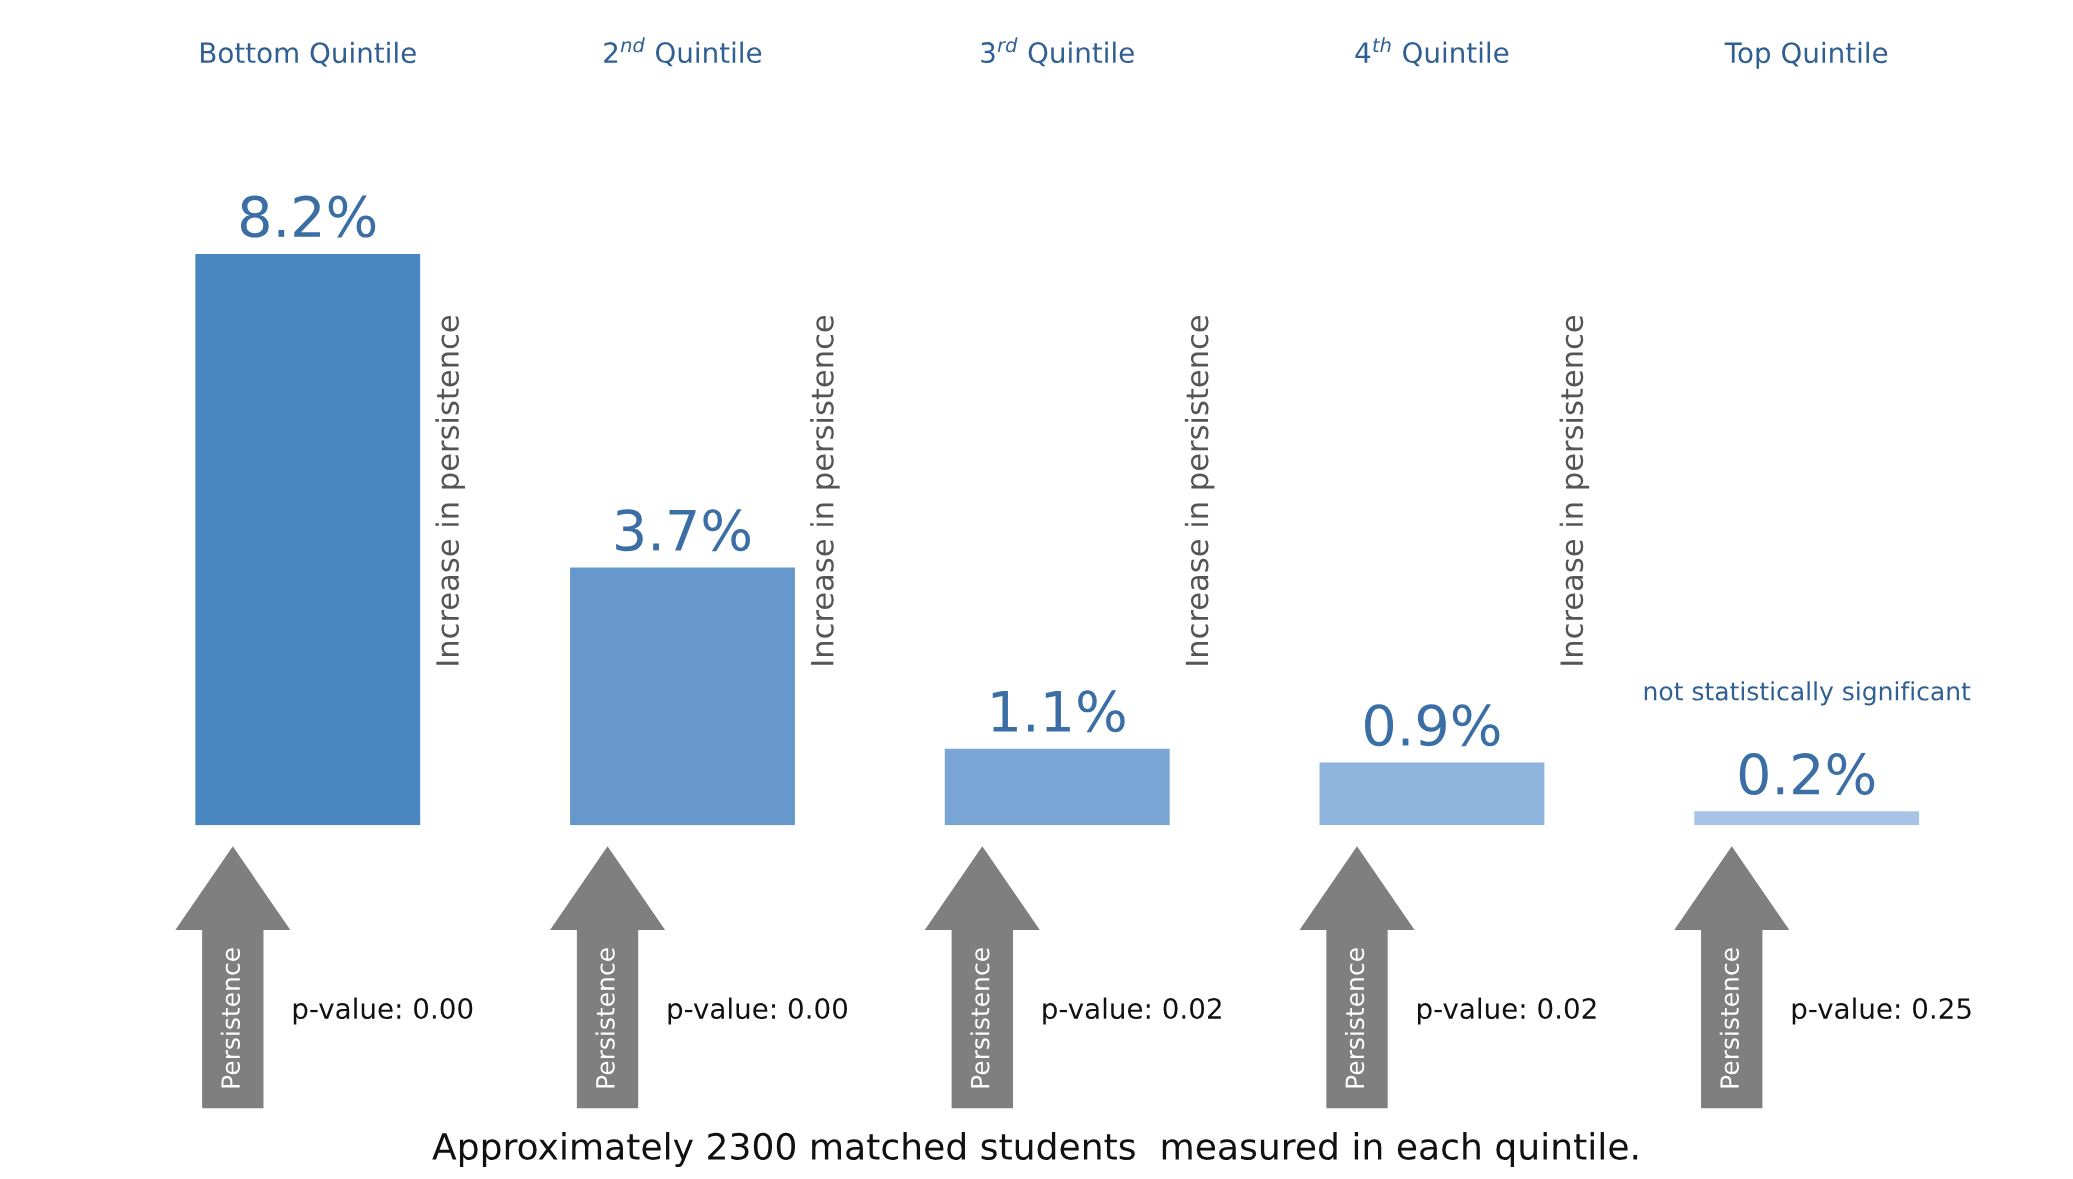  I want to click on x-tick-label: Bottom Quintile, so click(308, 54).